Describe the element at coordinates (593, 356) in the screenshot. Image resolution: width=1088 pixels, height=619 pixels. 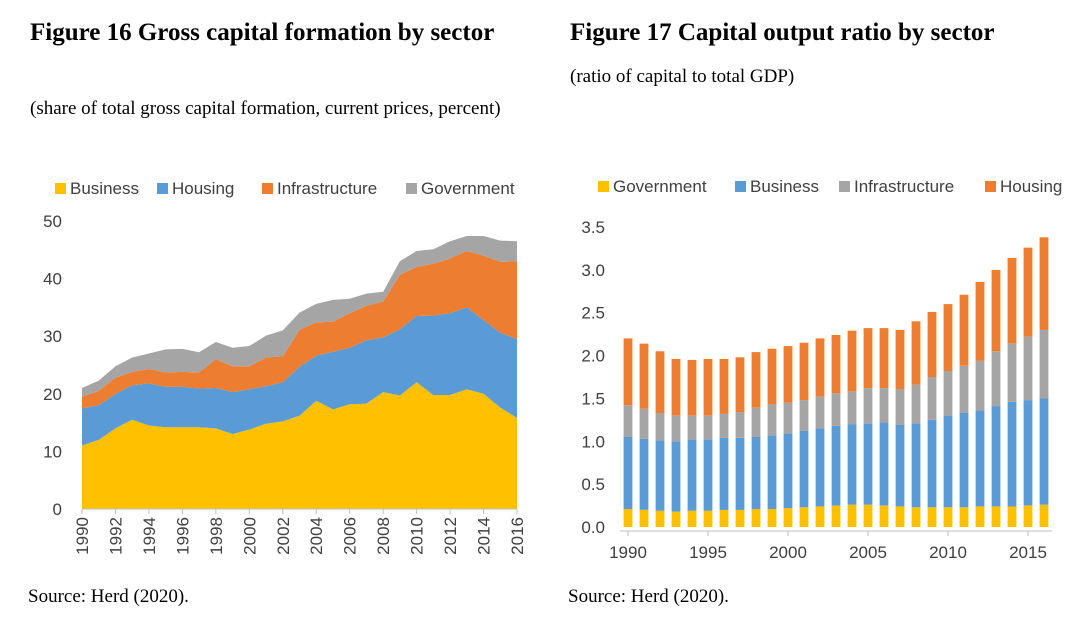
I see `y-tick-label: 2.0` at that location.